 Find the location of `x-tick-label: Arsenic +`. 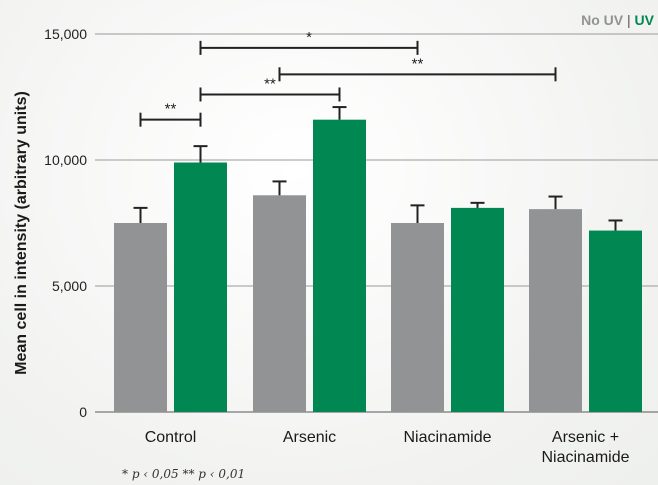

x-tick-label: Arsenic + is located at coordinates (585, 437).